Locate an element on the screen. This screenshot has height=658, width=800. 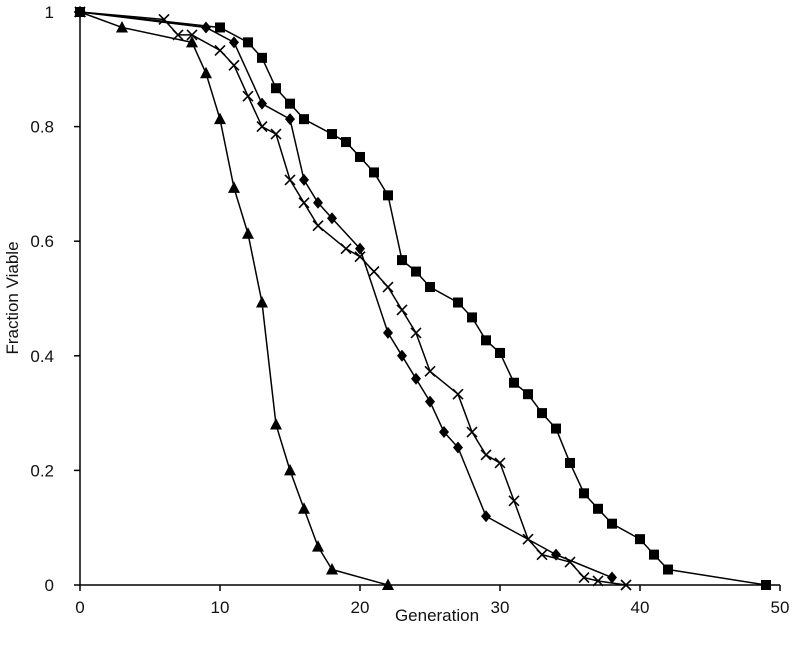
x-tick-label: 30 is located at coordinates (500, 607).